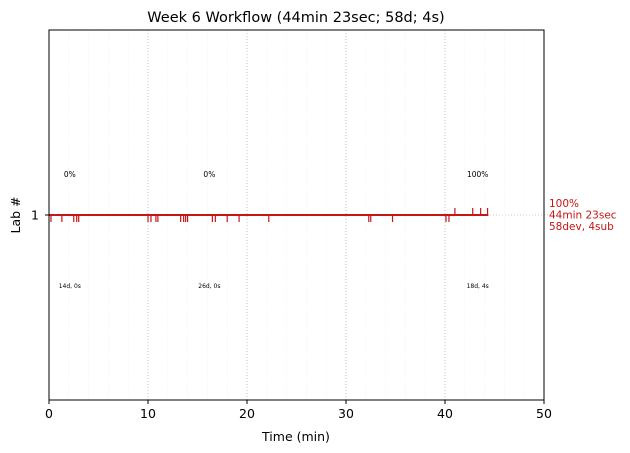 The width and height of the screenshot is (630, 453). I want to click on x-tick-label: 0, so click(49, 413).